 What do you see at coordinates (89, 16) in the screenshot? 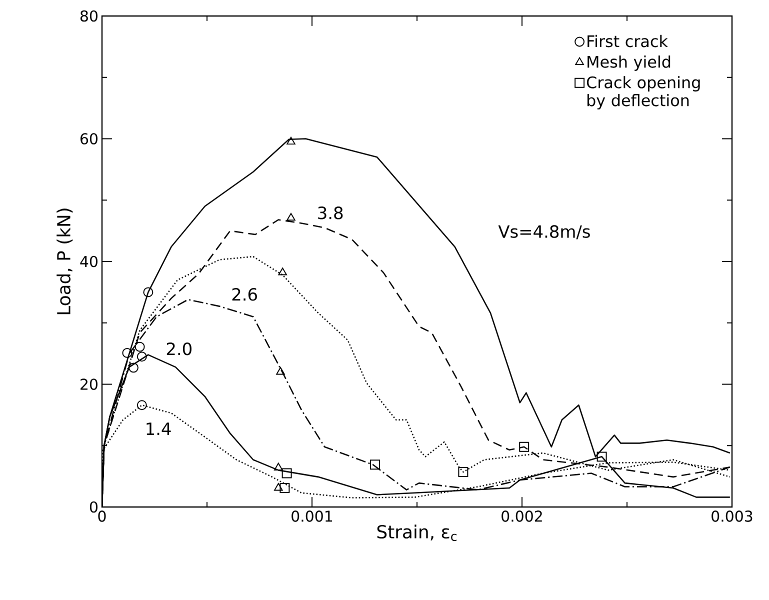
I see `y-tick-label: 80` at bounding box center [89, 16].